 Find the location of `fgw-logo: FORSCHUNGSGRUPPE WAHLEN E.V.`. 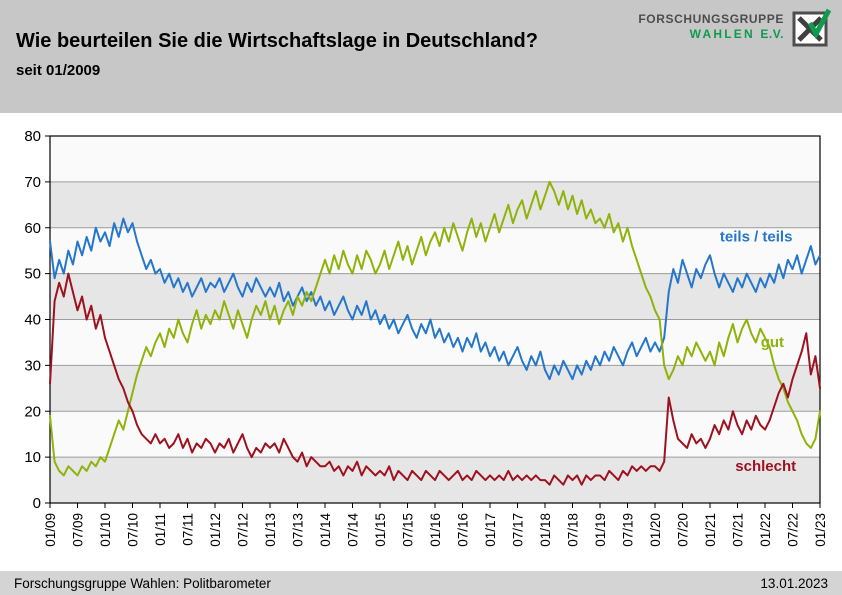

fgw-logo: FORSCHUNGSGRUPPE WAHLEN E.V. is located at coordinates (735, 29).